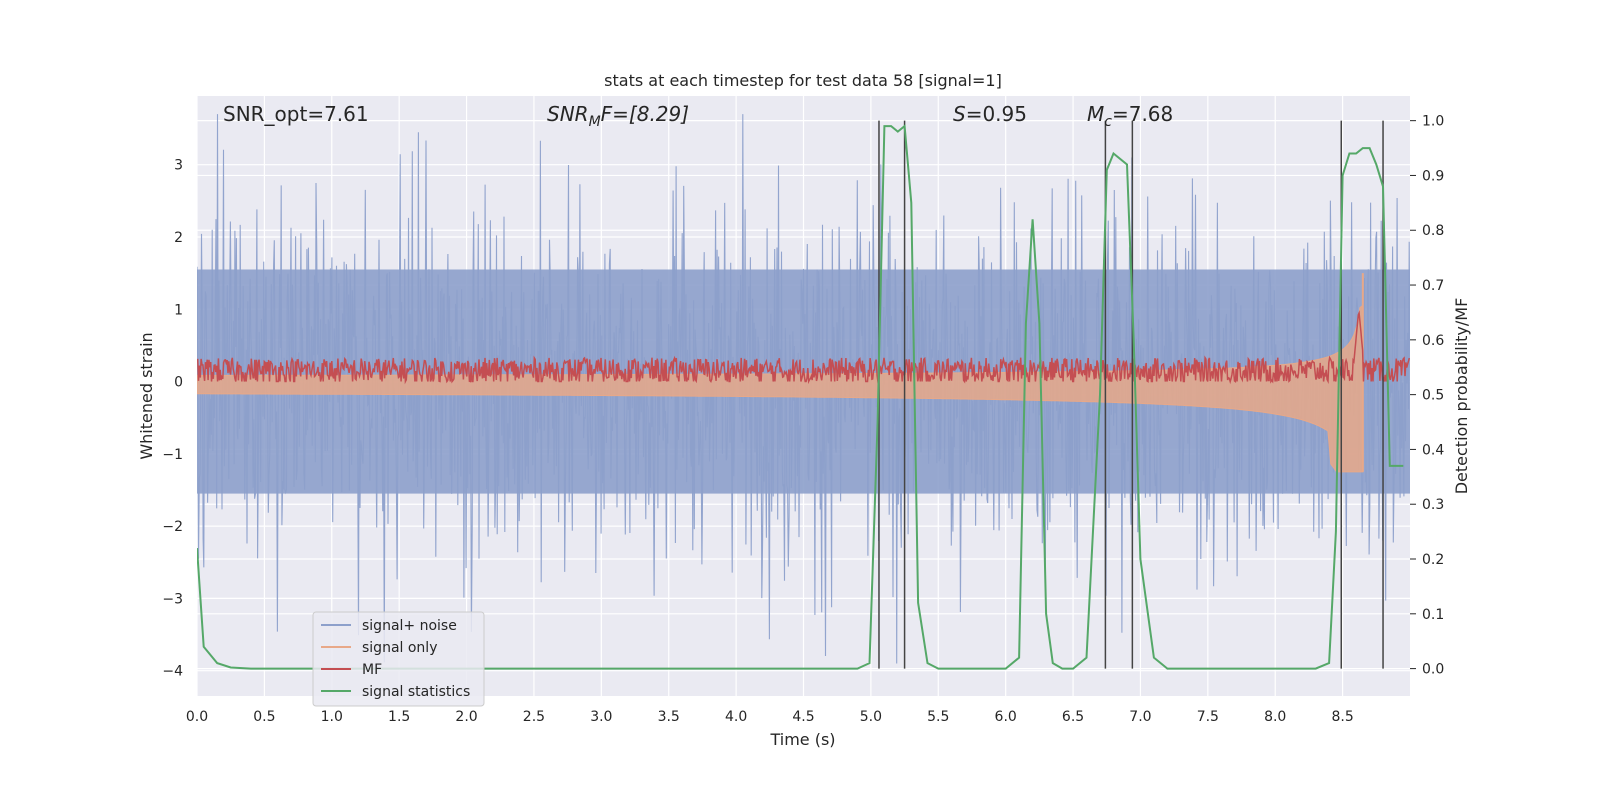 The width and height of the screenshot is (1600, 800). Describe the element at coordinates (1433, 505) in the screenshot. I see `y-right-tick-label: 0.3` at that location.